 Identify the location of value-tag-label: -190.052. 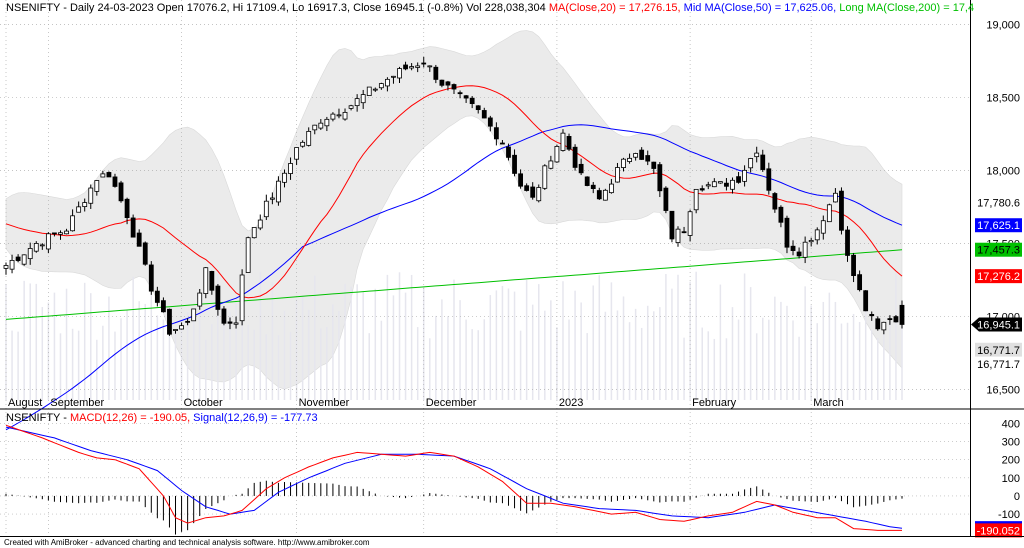
(998, 531).